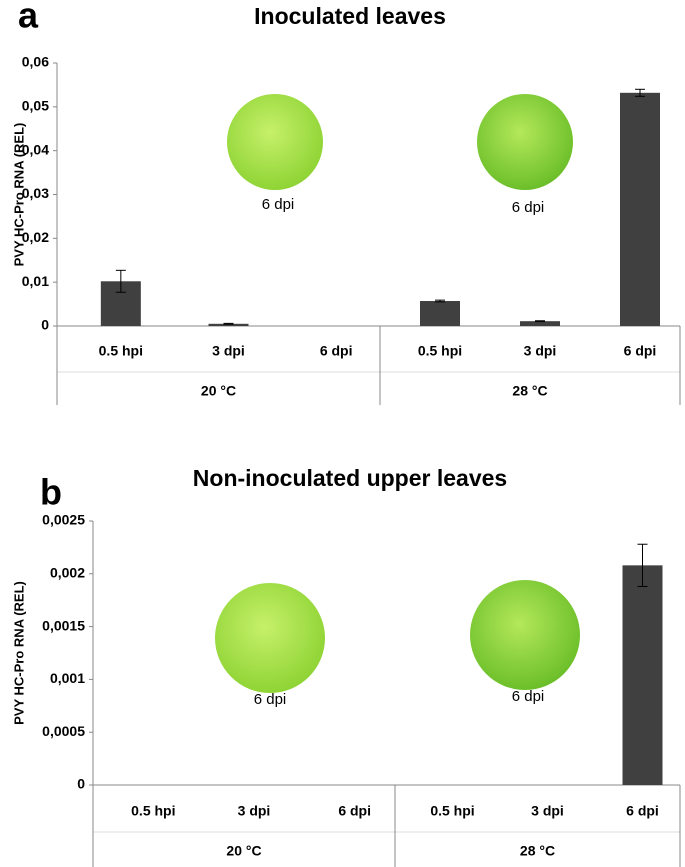 This screenshot has height=867, width=685. I want to click on y-tick-label: 0,04, so click(35, 149).